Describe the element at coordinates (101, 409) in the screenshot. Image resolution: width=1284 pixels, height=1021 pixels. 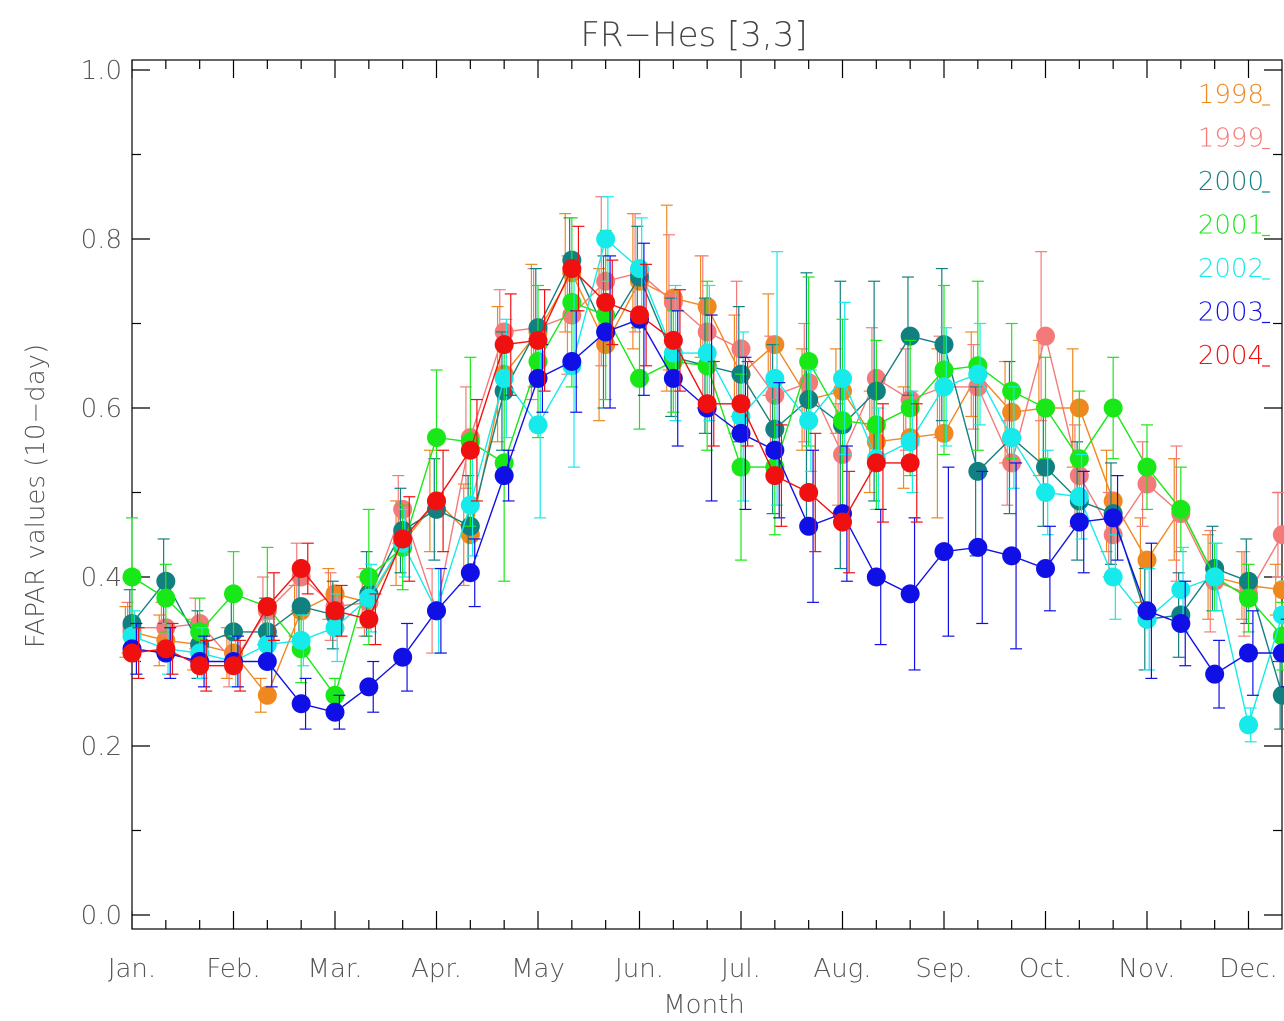
I see `y-tick-label: 0.6` at that location.